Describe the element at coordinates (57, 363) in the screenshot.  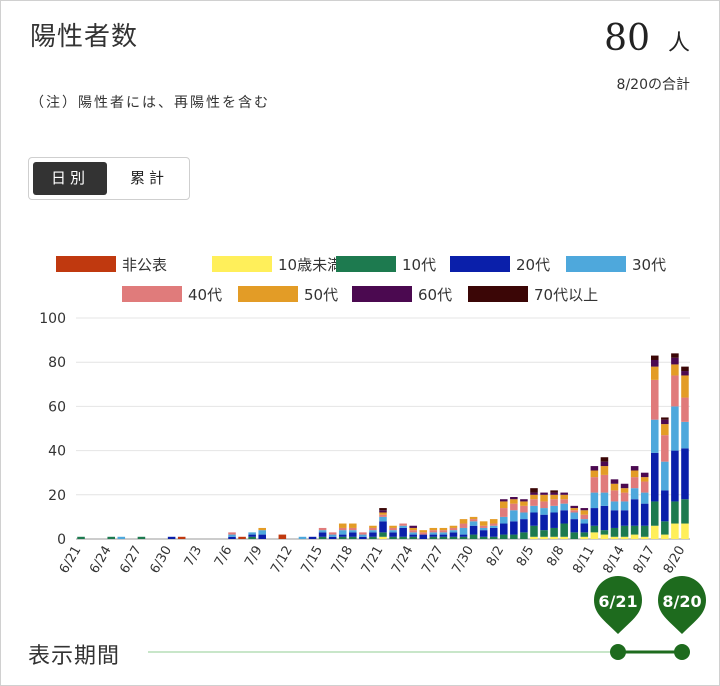
I see `y-tick-label: 80` at that location.